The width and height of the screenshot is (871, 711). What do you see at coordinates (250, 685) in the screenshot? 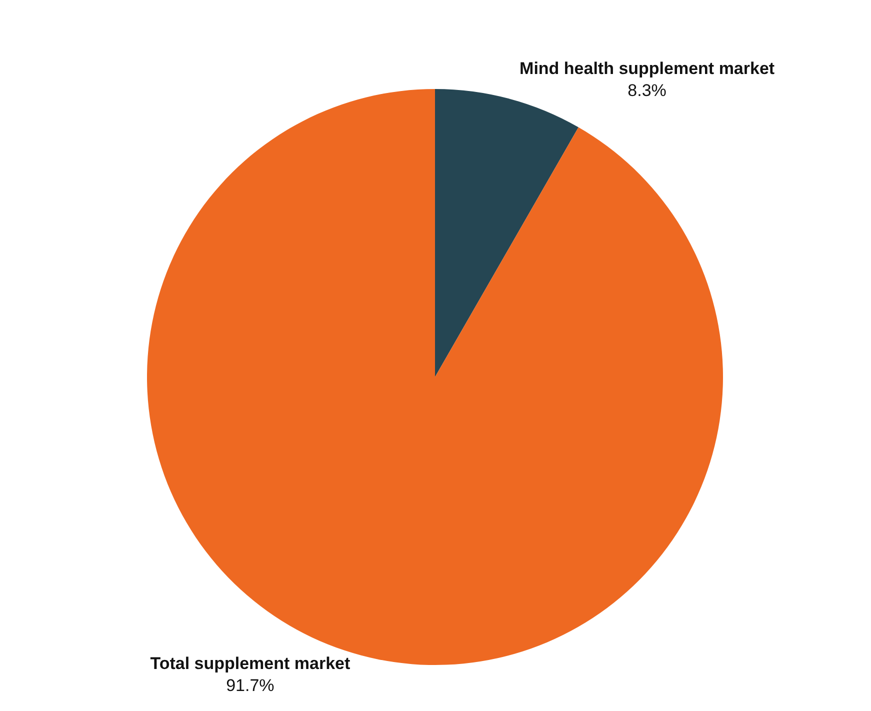
I see `data-label: 91.7%` at bounding box center [250, 685].